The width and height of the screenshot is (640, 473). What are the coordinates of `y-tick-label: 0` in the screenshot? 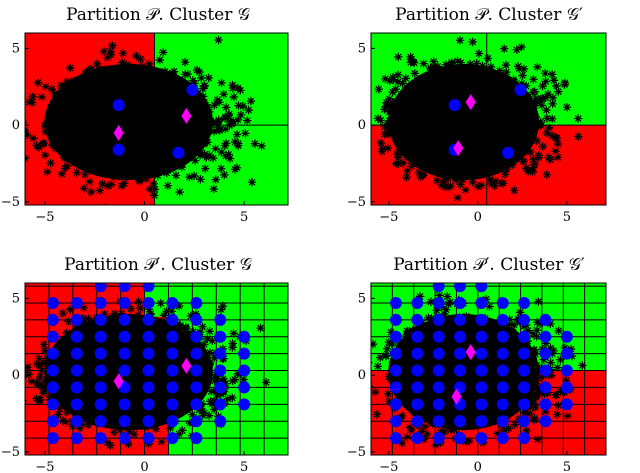 It's located at (362, 125).